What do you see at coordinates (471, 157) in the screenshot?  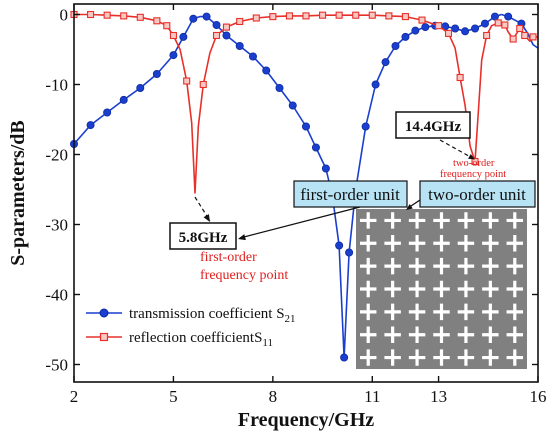 I see `arrow-head-14-4ghz` at bounding box center [471, 157].